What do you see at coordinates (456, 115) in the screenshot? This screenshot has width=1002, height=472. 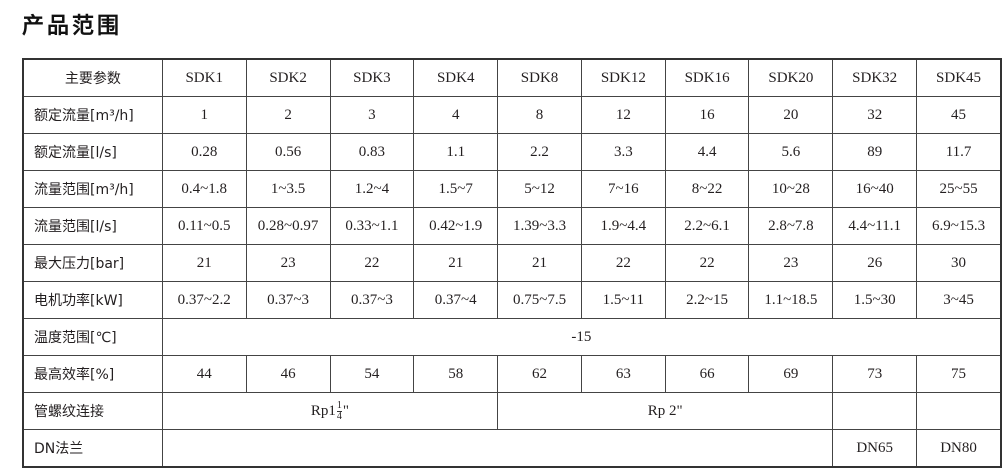 I see `table-cell: 4` at bounding box center [456, 115].